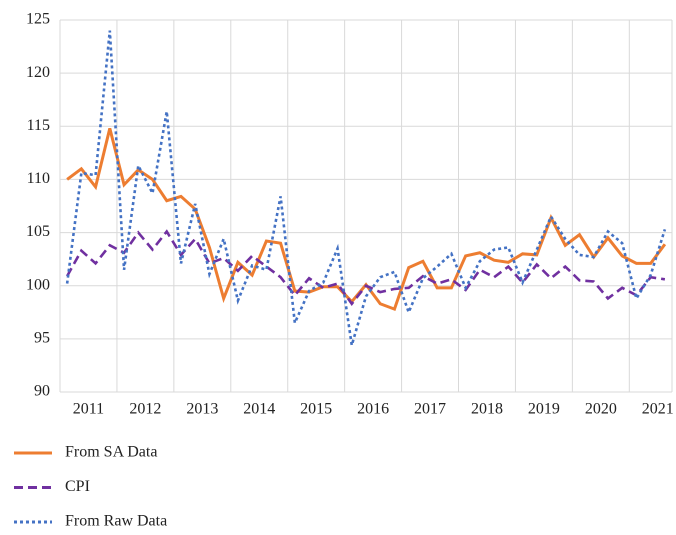  What do you see at coordinates (430, 409) in the screenshot?
I see `x-tick-label: 2017` at bounding box center [430, 409].